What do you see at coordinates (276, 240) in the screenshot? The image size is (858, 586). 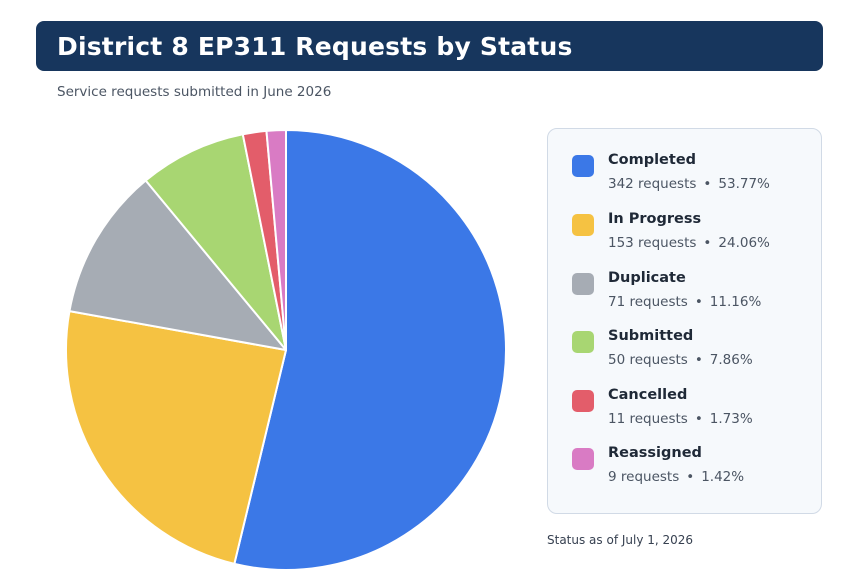 I see `pie-slice-reassigned` at bounding box center [276, 240].